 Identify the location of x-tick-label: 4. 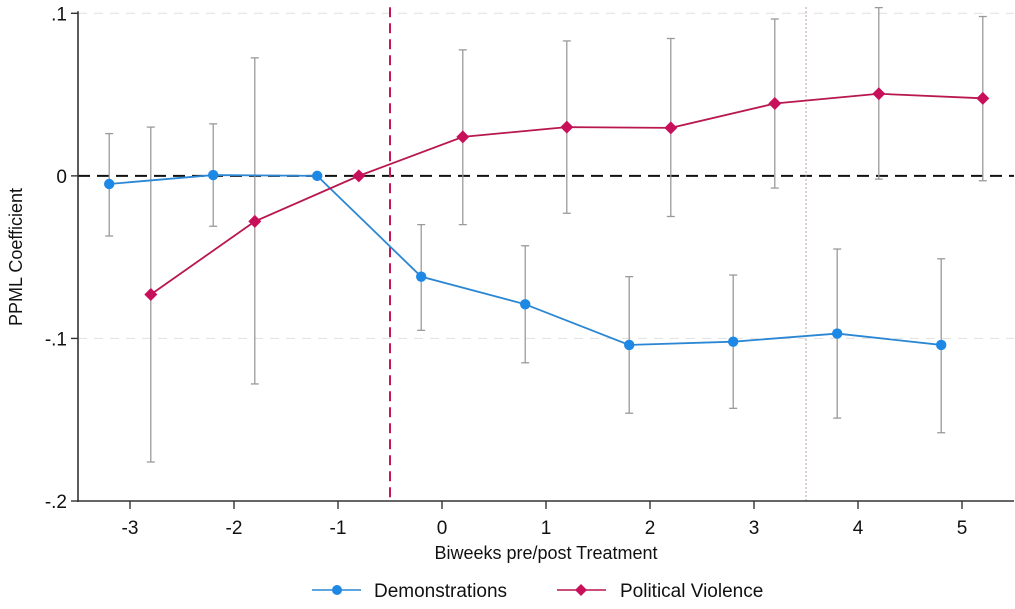
(858, 528).